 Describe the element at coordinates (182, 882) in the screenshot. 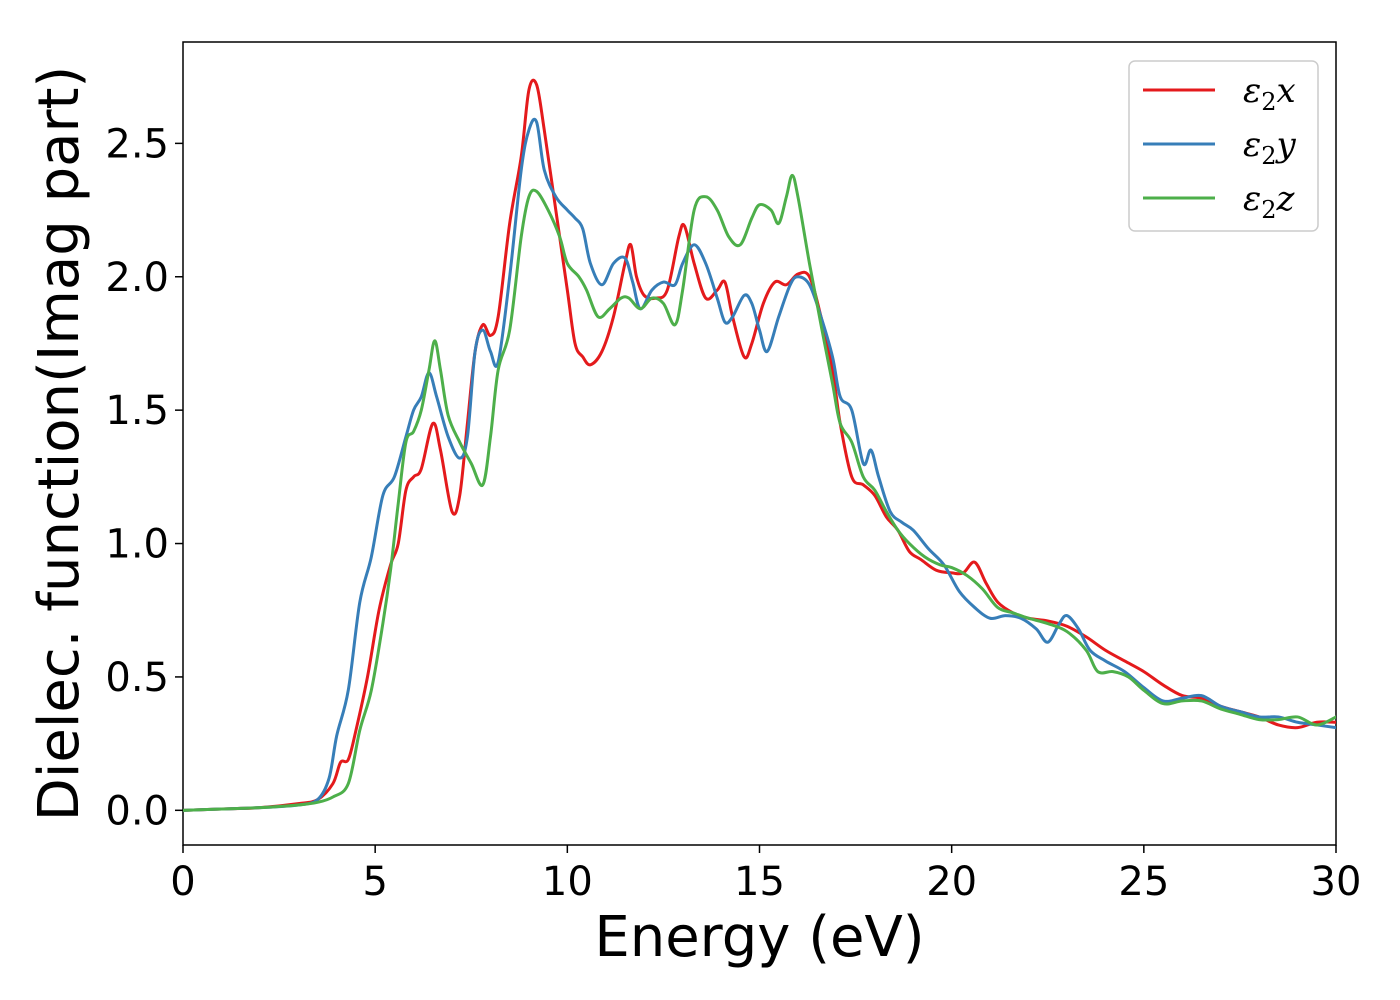

I see `x-tick-label: 0` at that location.